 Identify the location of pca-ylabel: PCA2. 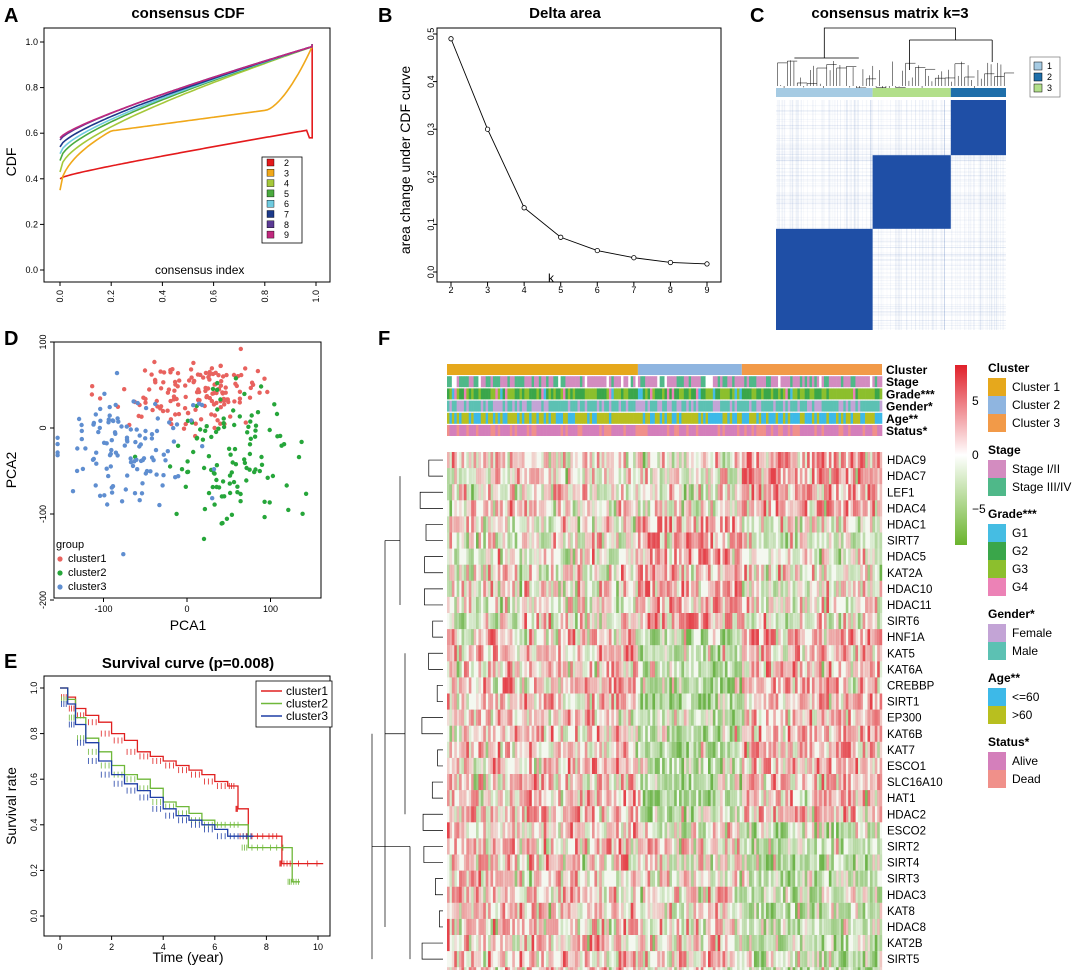
(11, 470).